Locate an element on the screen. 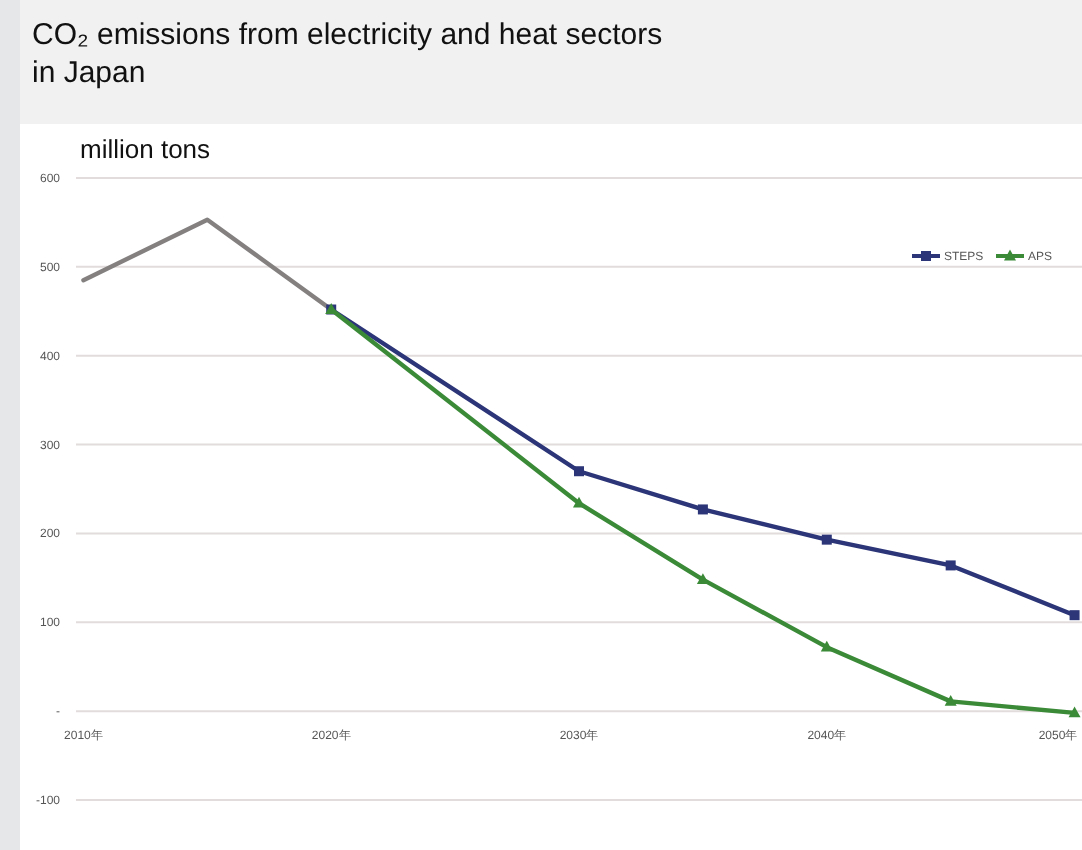 This screenshot has width=1082, height=850. chart-title: CO₂ emissions from electricity and heat sectors in Japan is located at coordinates (347, 54).